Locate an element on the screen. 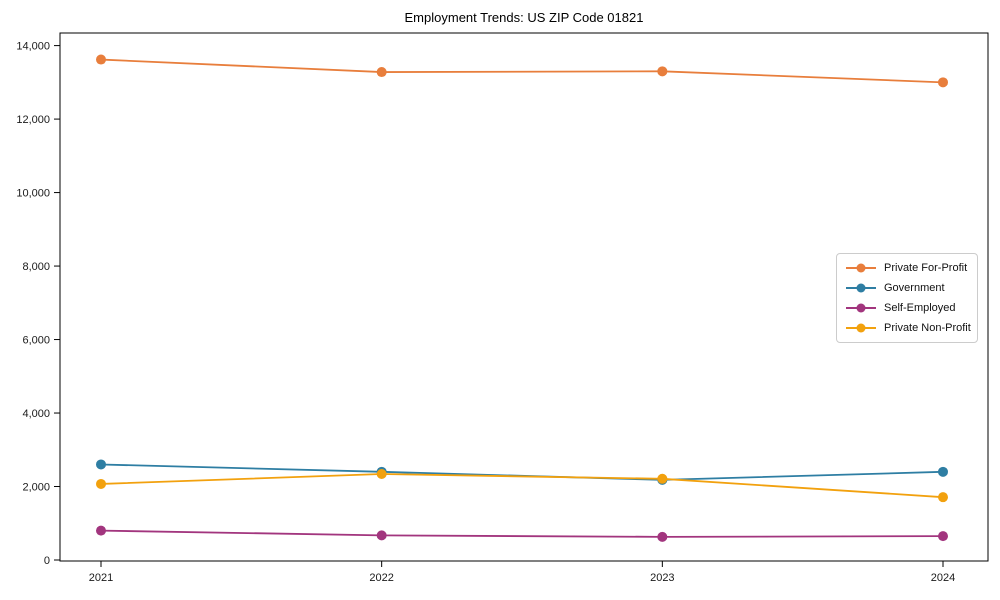 The image size is (1000, 600). legend-item-self-employed: Self-Employed is located at coordinates (907, 308).